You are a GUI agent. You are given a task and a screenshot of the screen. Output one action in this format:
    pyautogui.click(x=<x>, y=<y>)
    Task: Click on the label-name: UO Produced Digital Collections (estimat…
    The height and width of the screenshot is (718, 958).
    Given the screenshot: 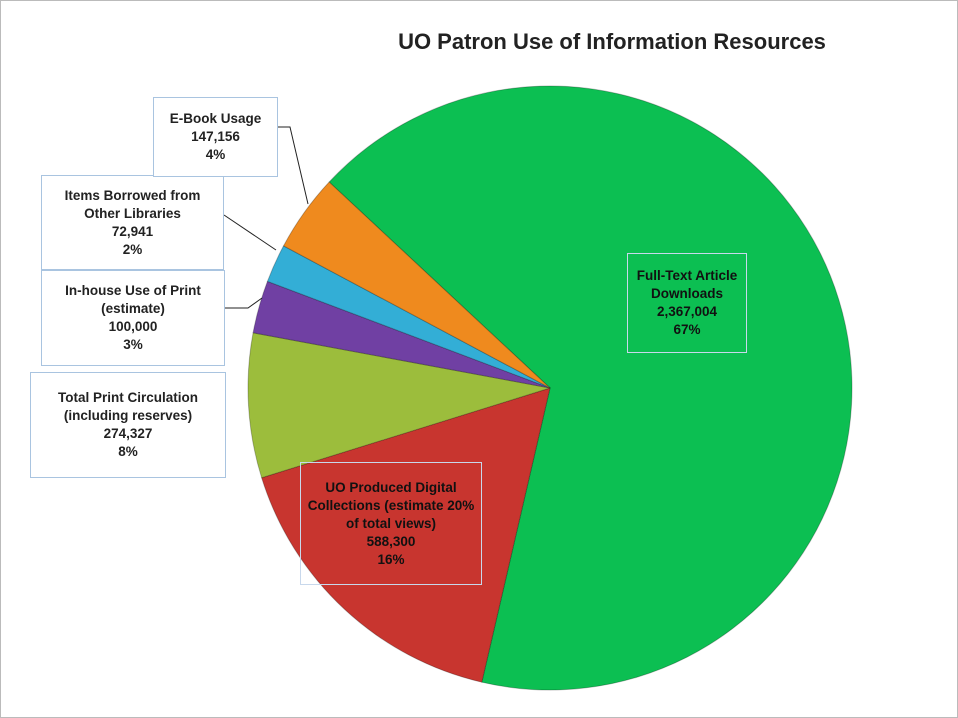 What is the action you would take?
    pyautogui.click(x=391, y=505)
    